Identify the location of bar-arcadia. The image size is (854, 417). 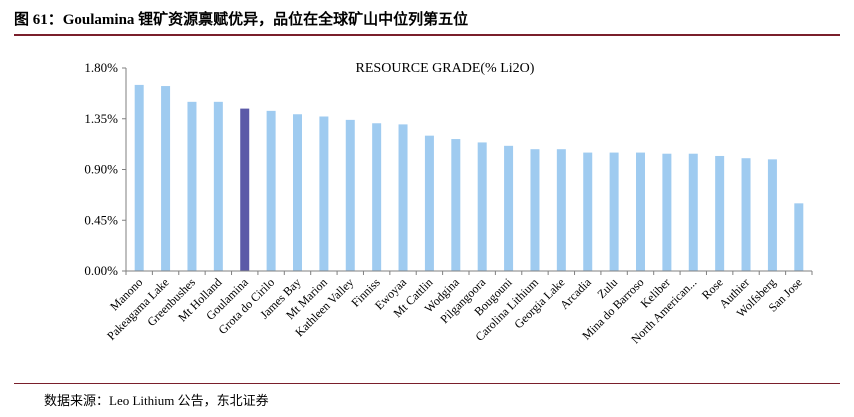
(588, 211).